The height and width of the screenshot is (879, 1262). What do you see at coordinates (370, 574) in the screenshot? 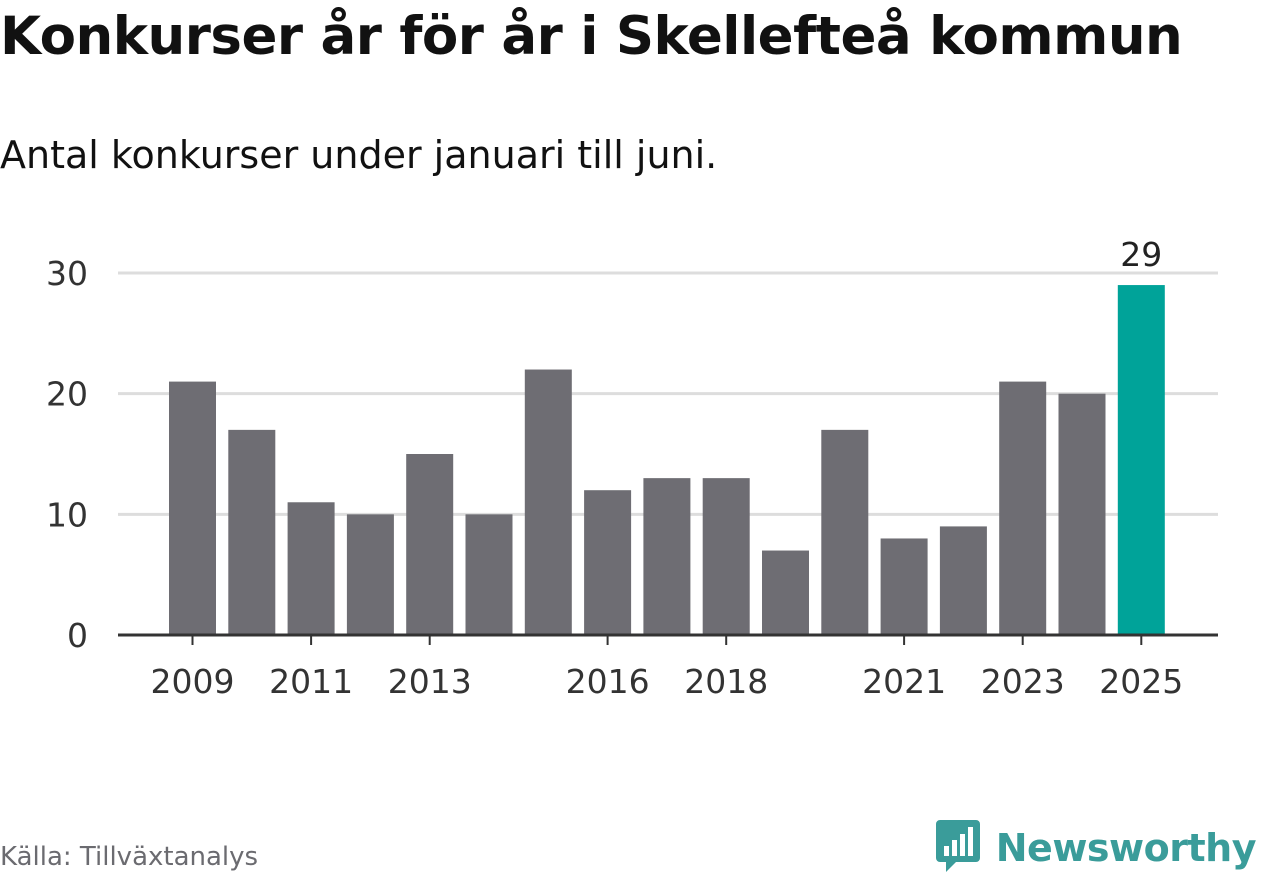
I see `bar-2012` at bounding box center [370, 574].